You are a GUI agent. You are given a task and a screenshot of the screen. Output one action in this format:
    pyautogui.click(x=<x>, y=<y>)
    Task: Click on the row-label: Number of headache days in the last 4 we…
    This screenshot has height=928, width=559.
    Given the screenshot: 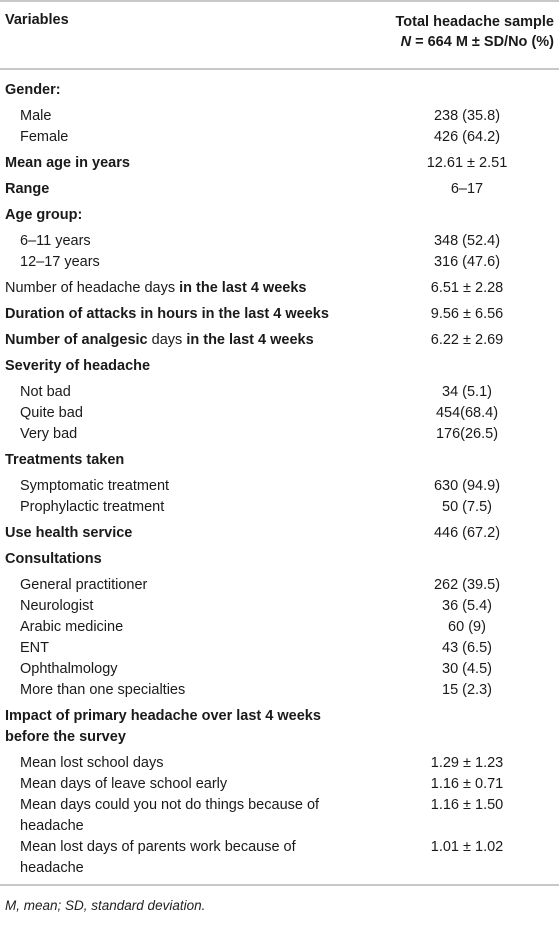 What is the action you would take?
    pyautogui.click(x=185, y=288)
    